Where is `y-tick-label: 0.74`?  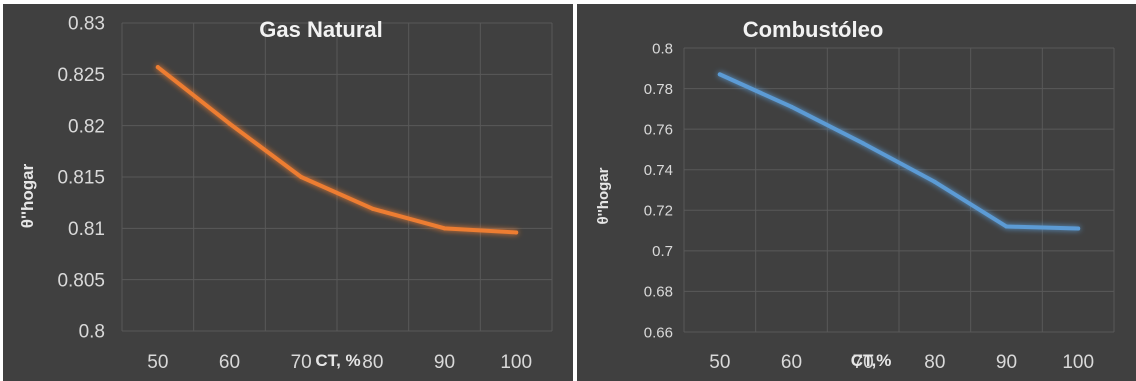
y-tick-label: 0.74 is located at coordinates (658, 170).